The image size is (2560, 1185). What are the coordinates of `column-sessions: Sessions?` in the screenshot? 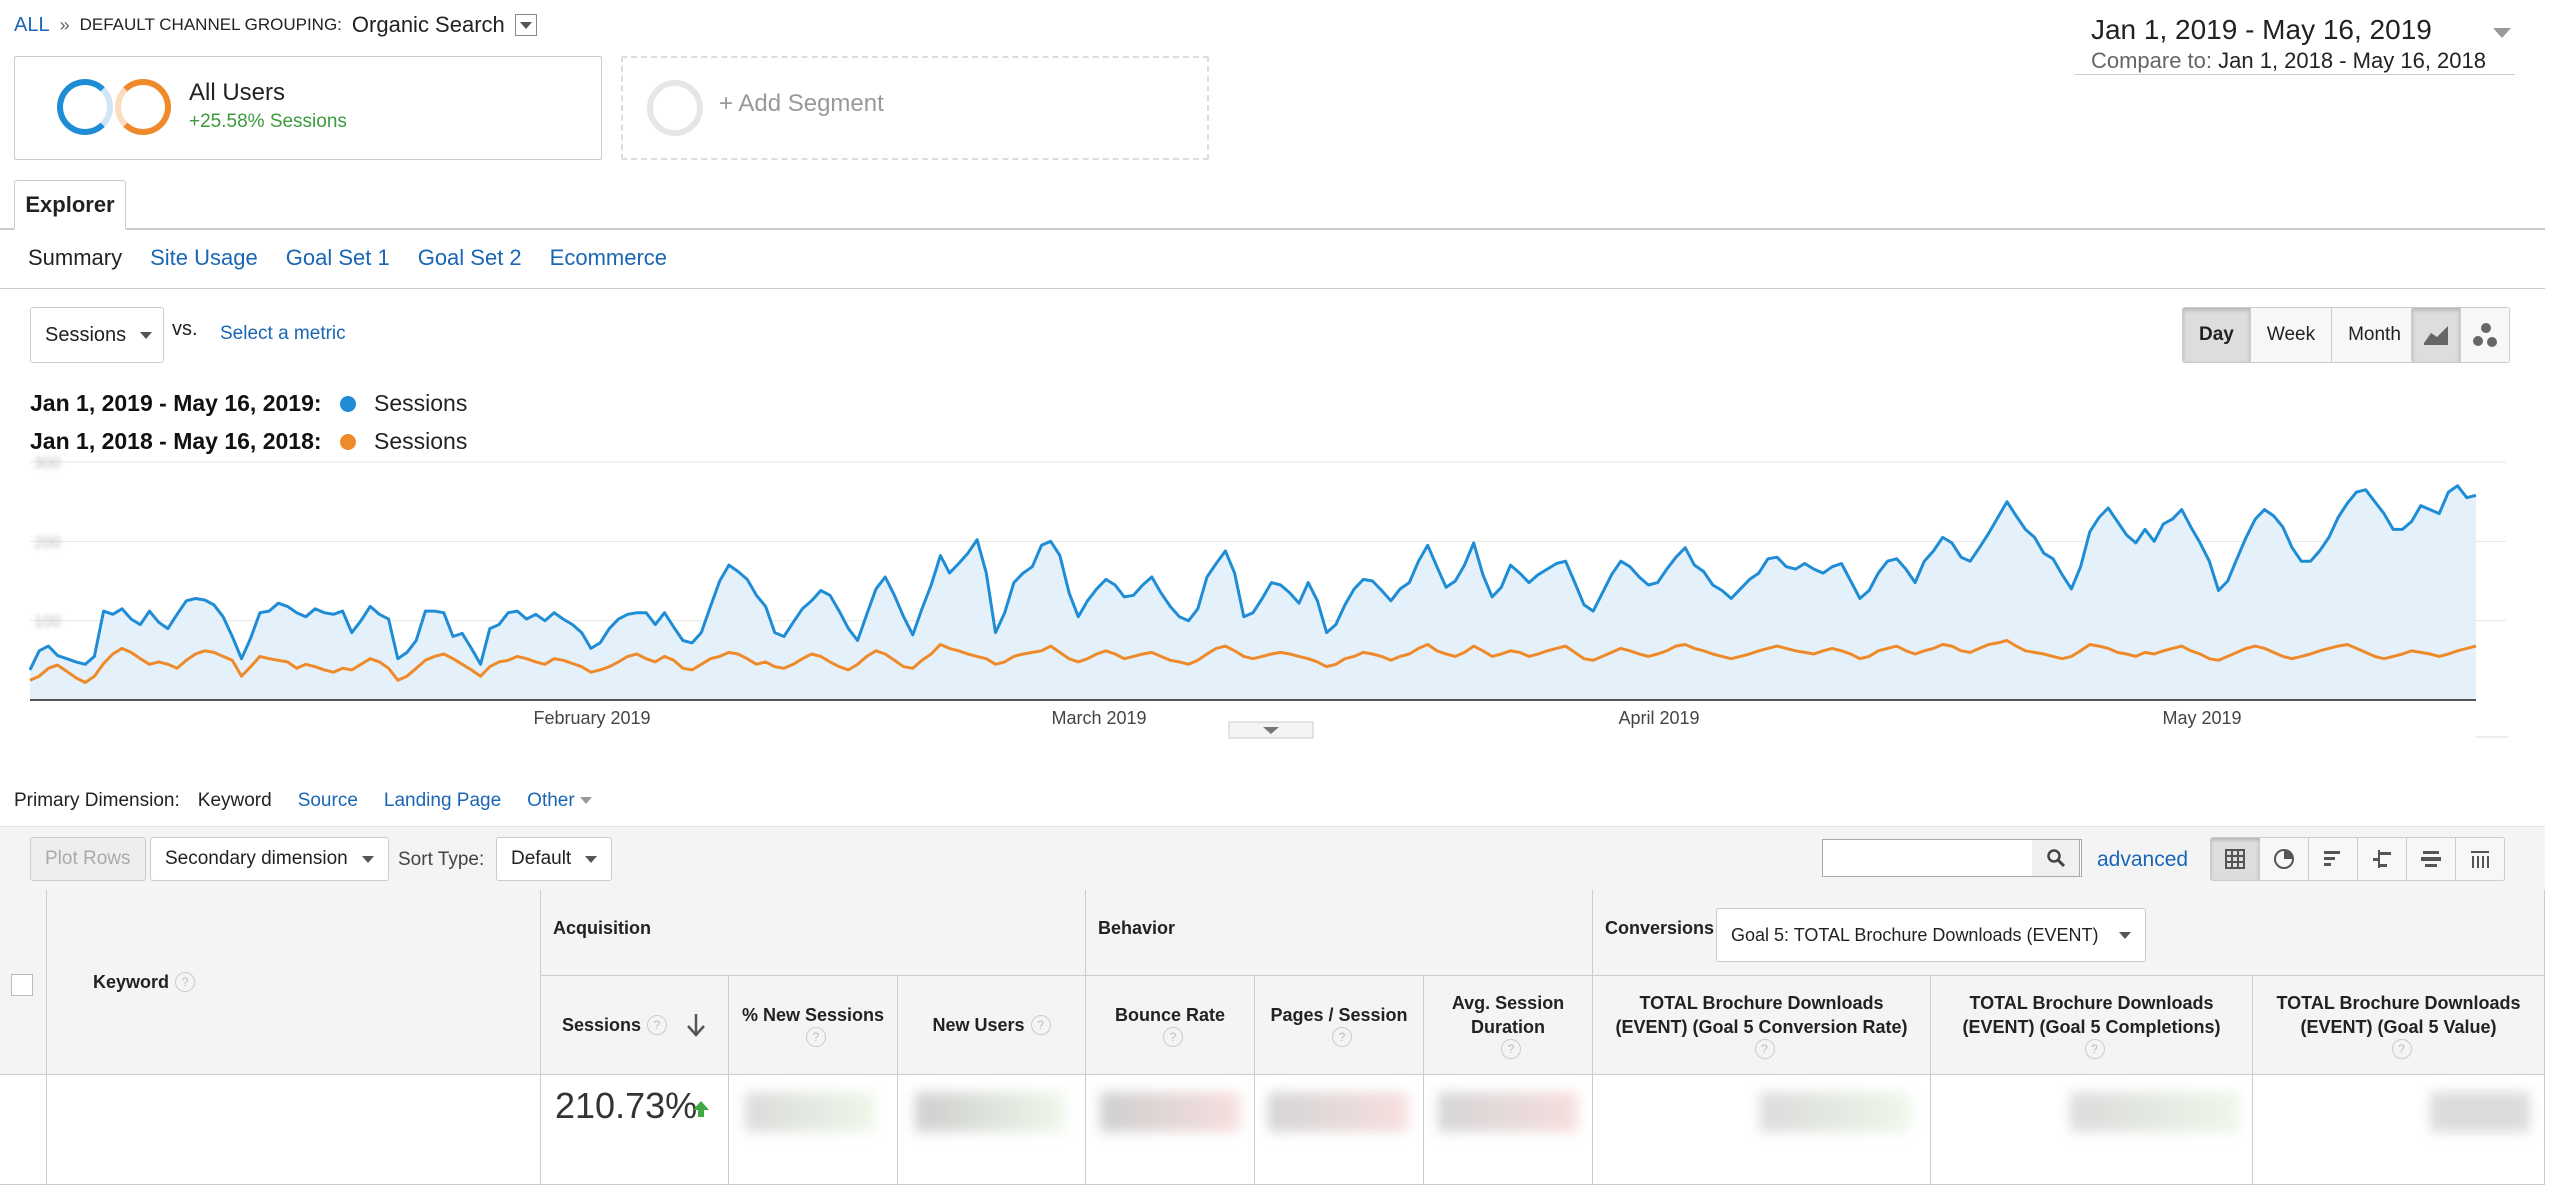 It's located at (635, 1025).